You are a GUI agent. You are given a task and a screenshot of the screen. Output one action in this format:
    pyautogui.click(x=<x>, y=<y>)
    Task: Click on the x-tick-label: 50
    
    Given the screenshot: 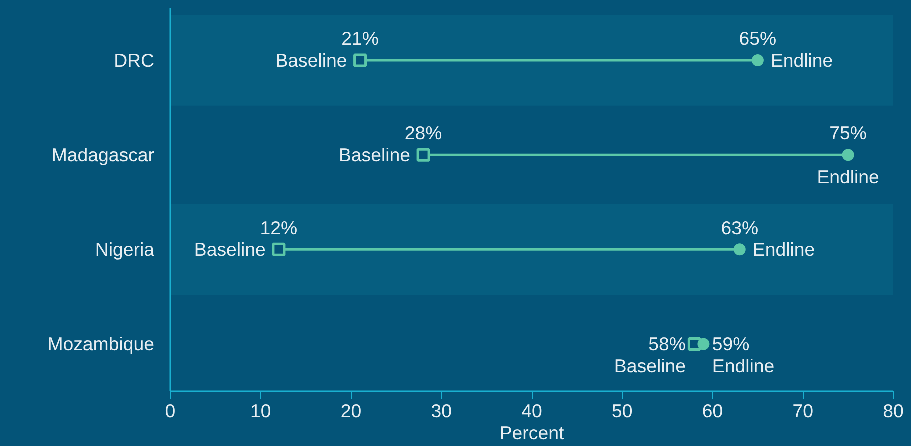 What is the action you would take?
    pyautogui.click(x=622, y=411)
    